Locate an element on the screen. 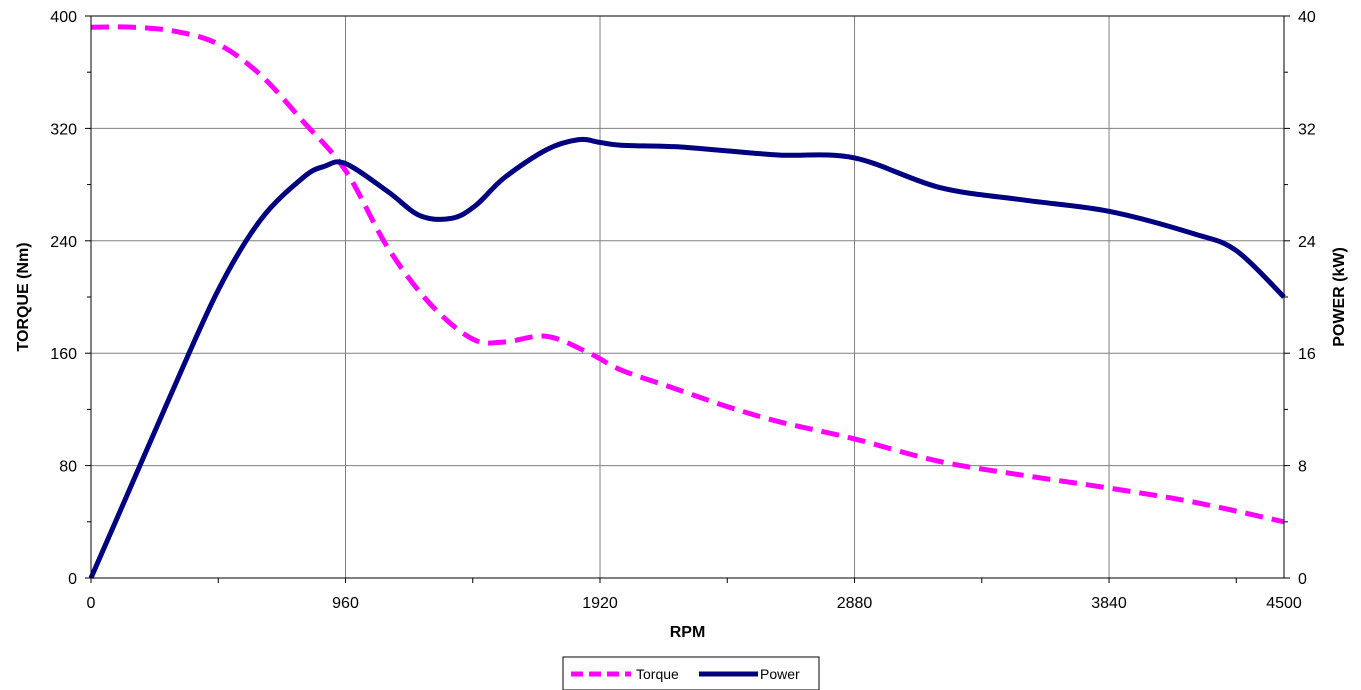 This screenshot has width=1361, height=690. legend-label-power: Power is located at coordinates (780, 674).